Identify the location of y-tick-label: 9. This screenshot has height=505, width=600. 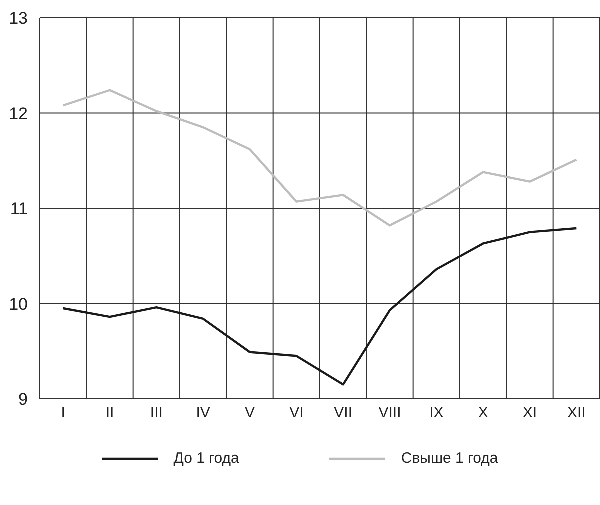
(23, 400).